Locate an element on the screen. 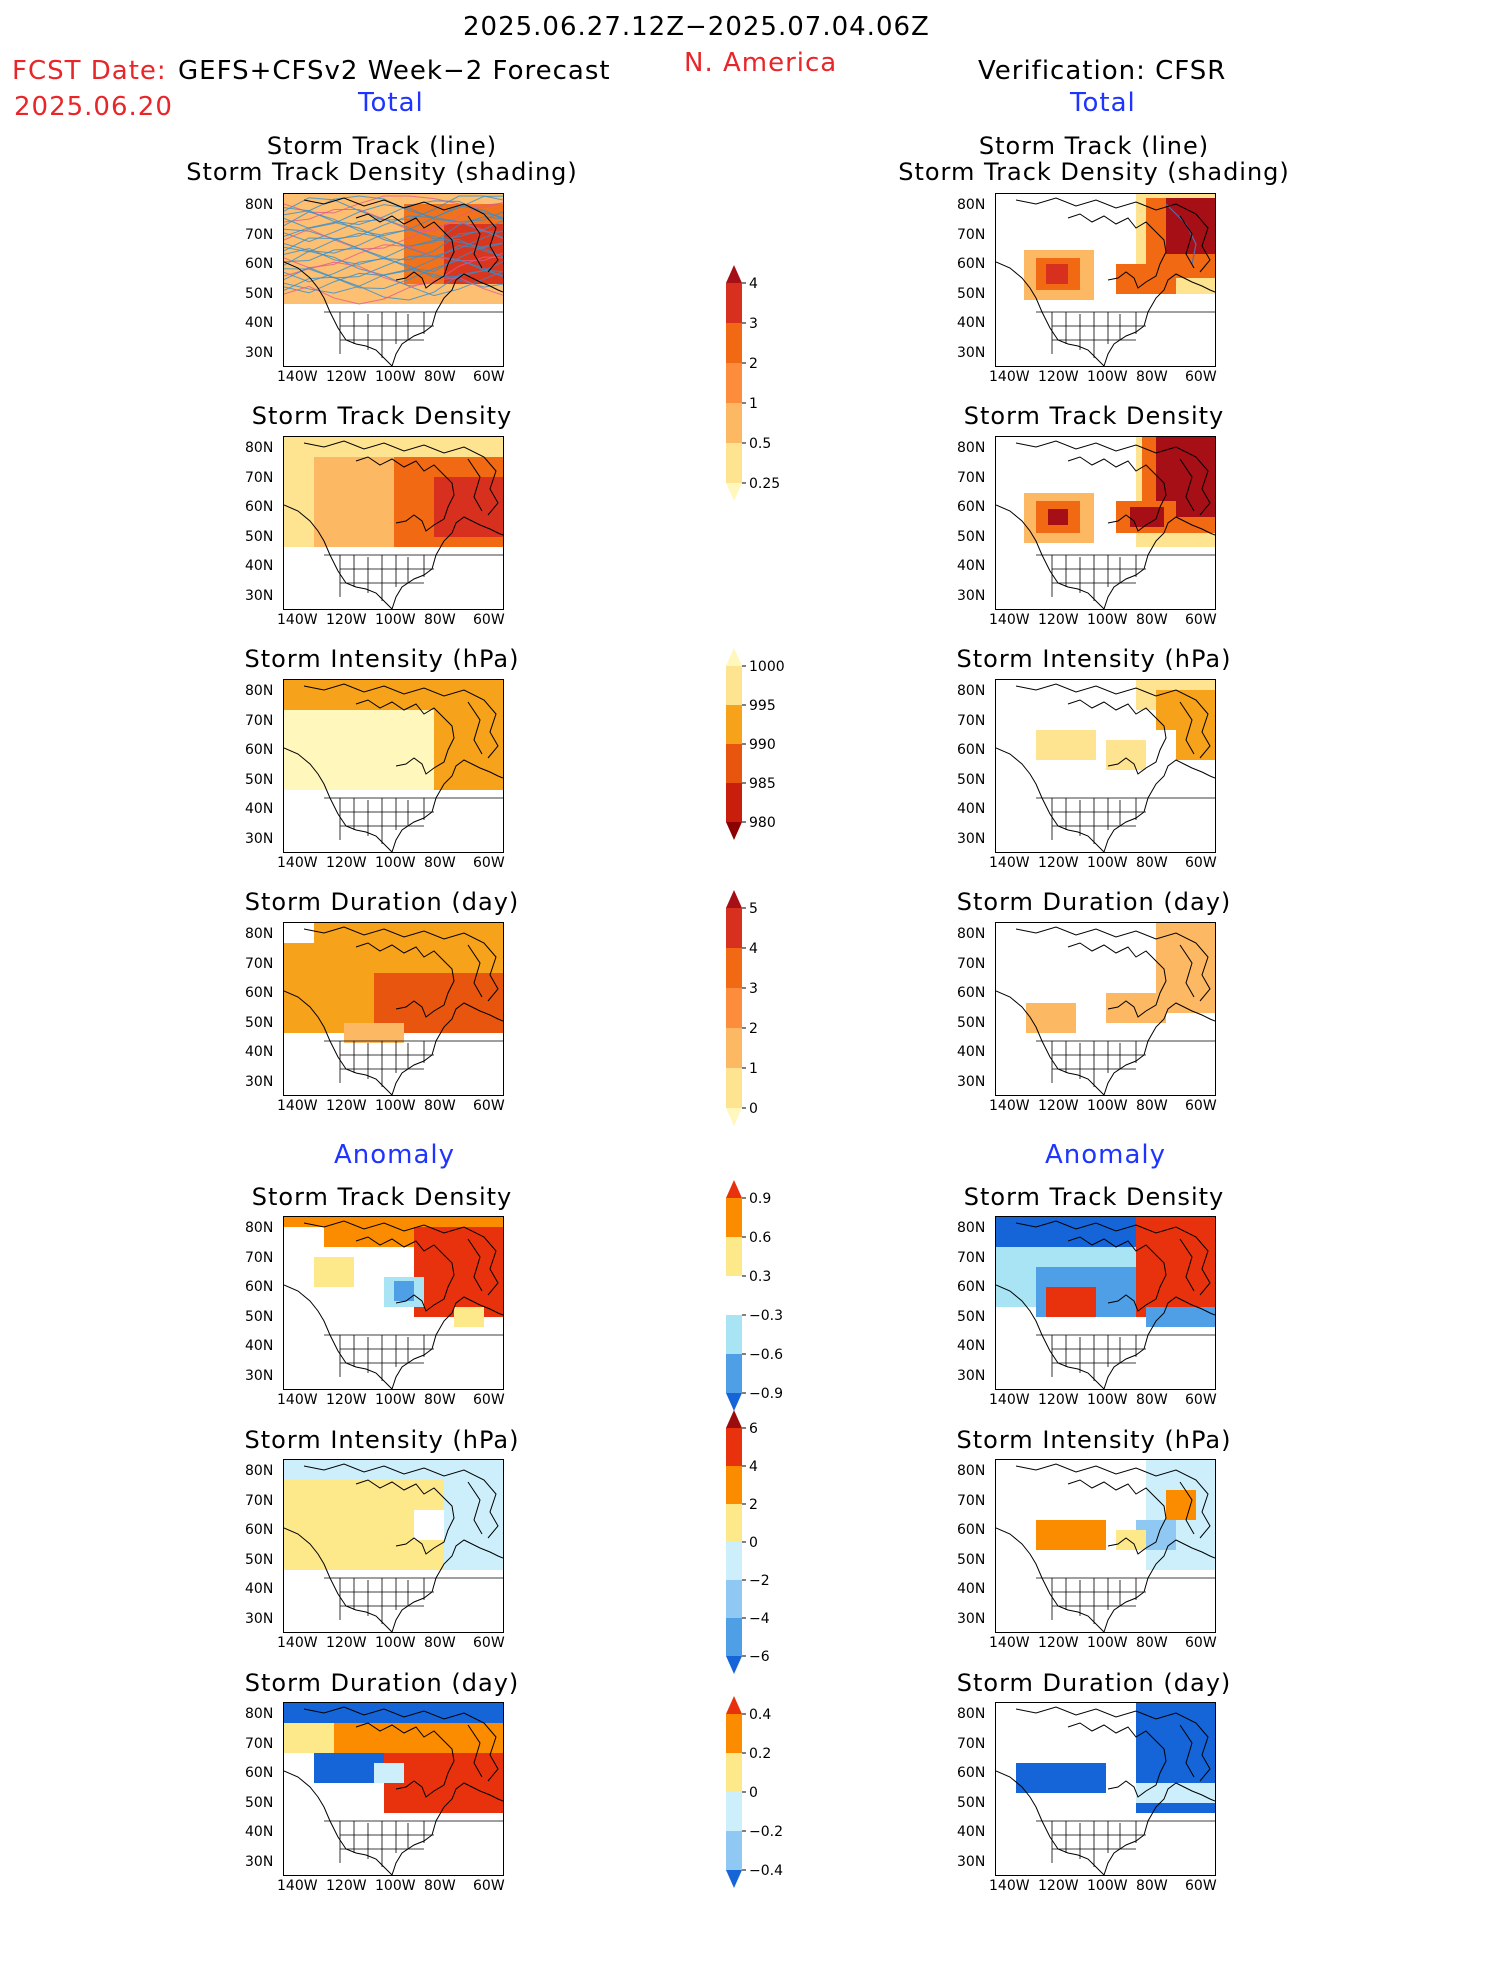  map-duration-anom-forecast is located at coordinates (393, 1789).